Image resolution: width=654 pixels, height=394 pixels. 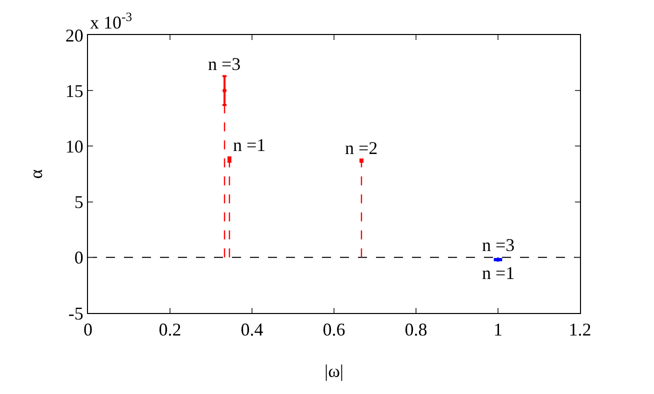 What do you see at coordinates (334, 371) in the screenshot?
I see `x-axis-title: |ω|` at bounding box center [334, 371].